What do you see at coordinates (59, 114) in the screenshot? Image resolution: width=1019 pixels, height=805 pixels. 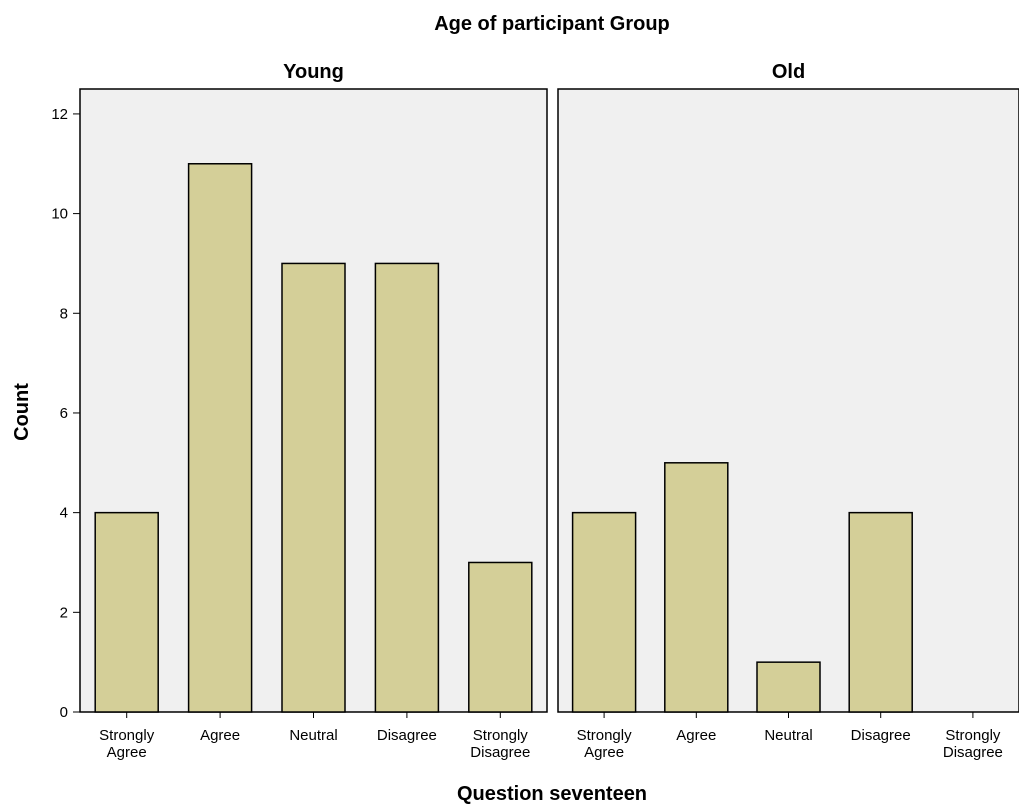 I see `y-tick-label-12: 12` at bounding box center [59, 114].